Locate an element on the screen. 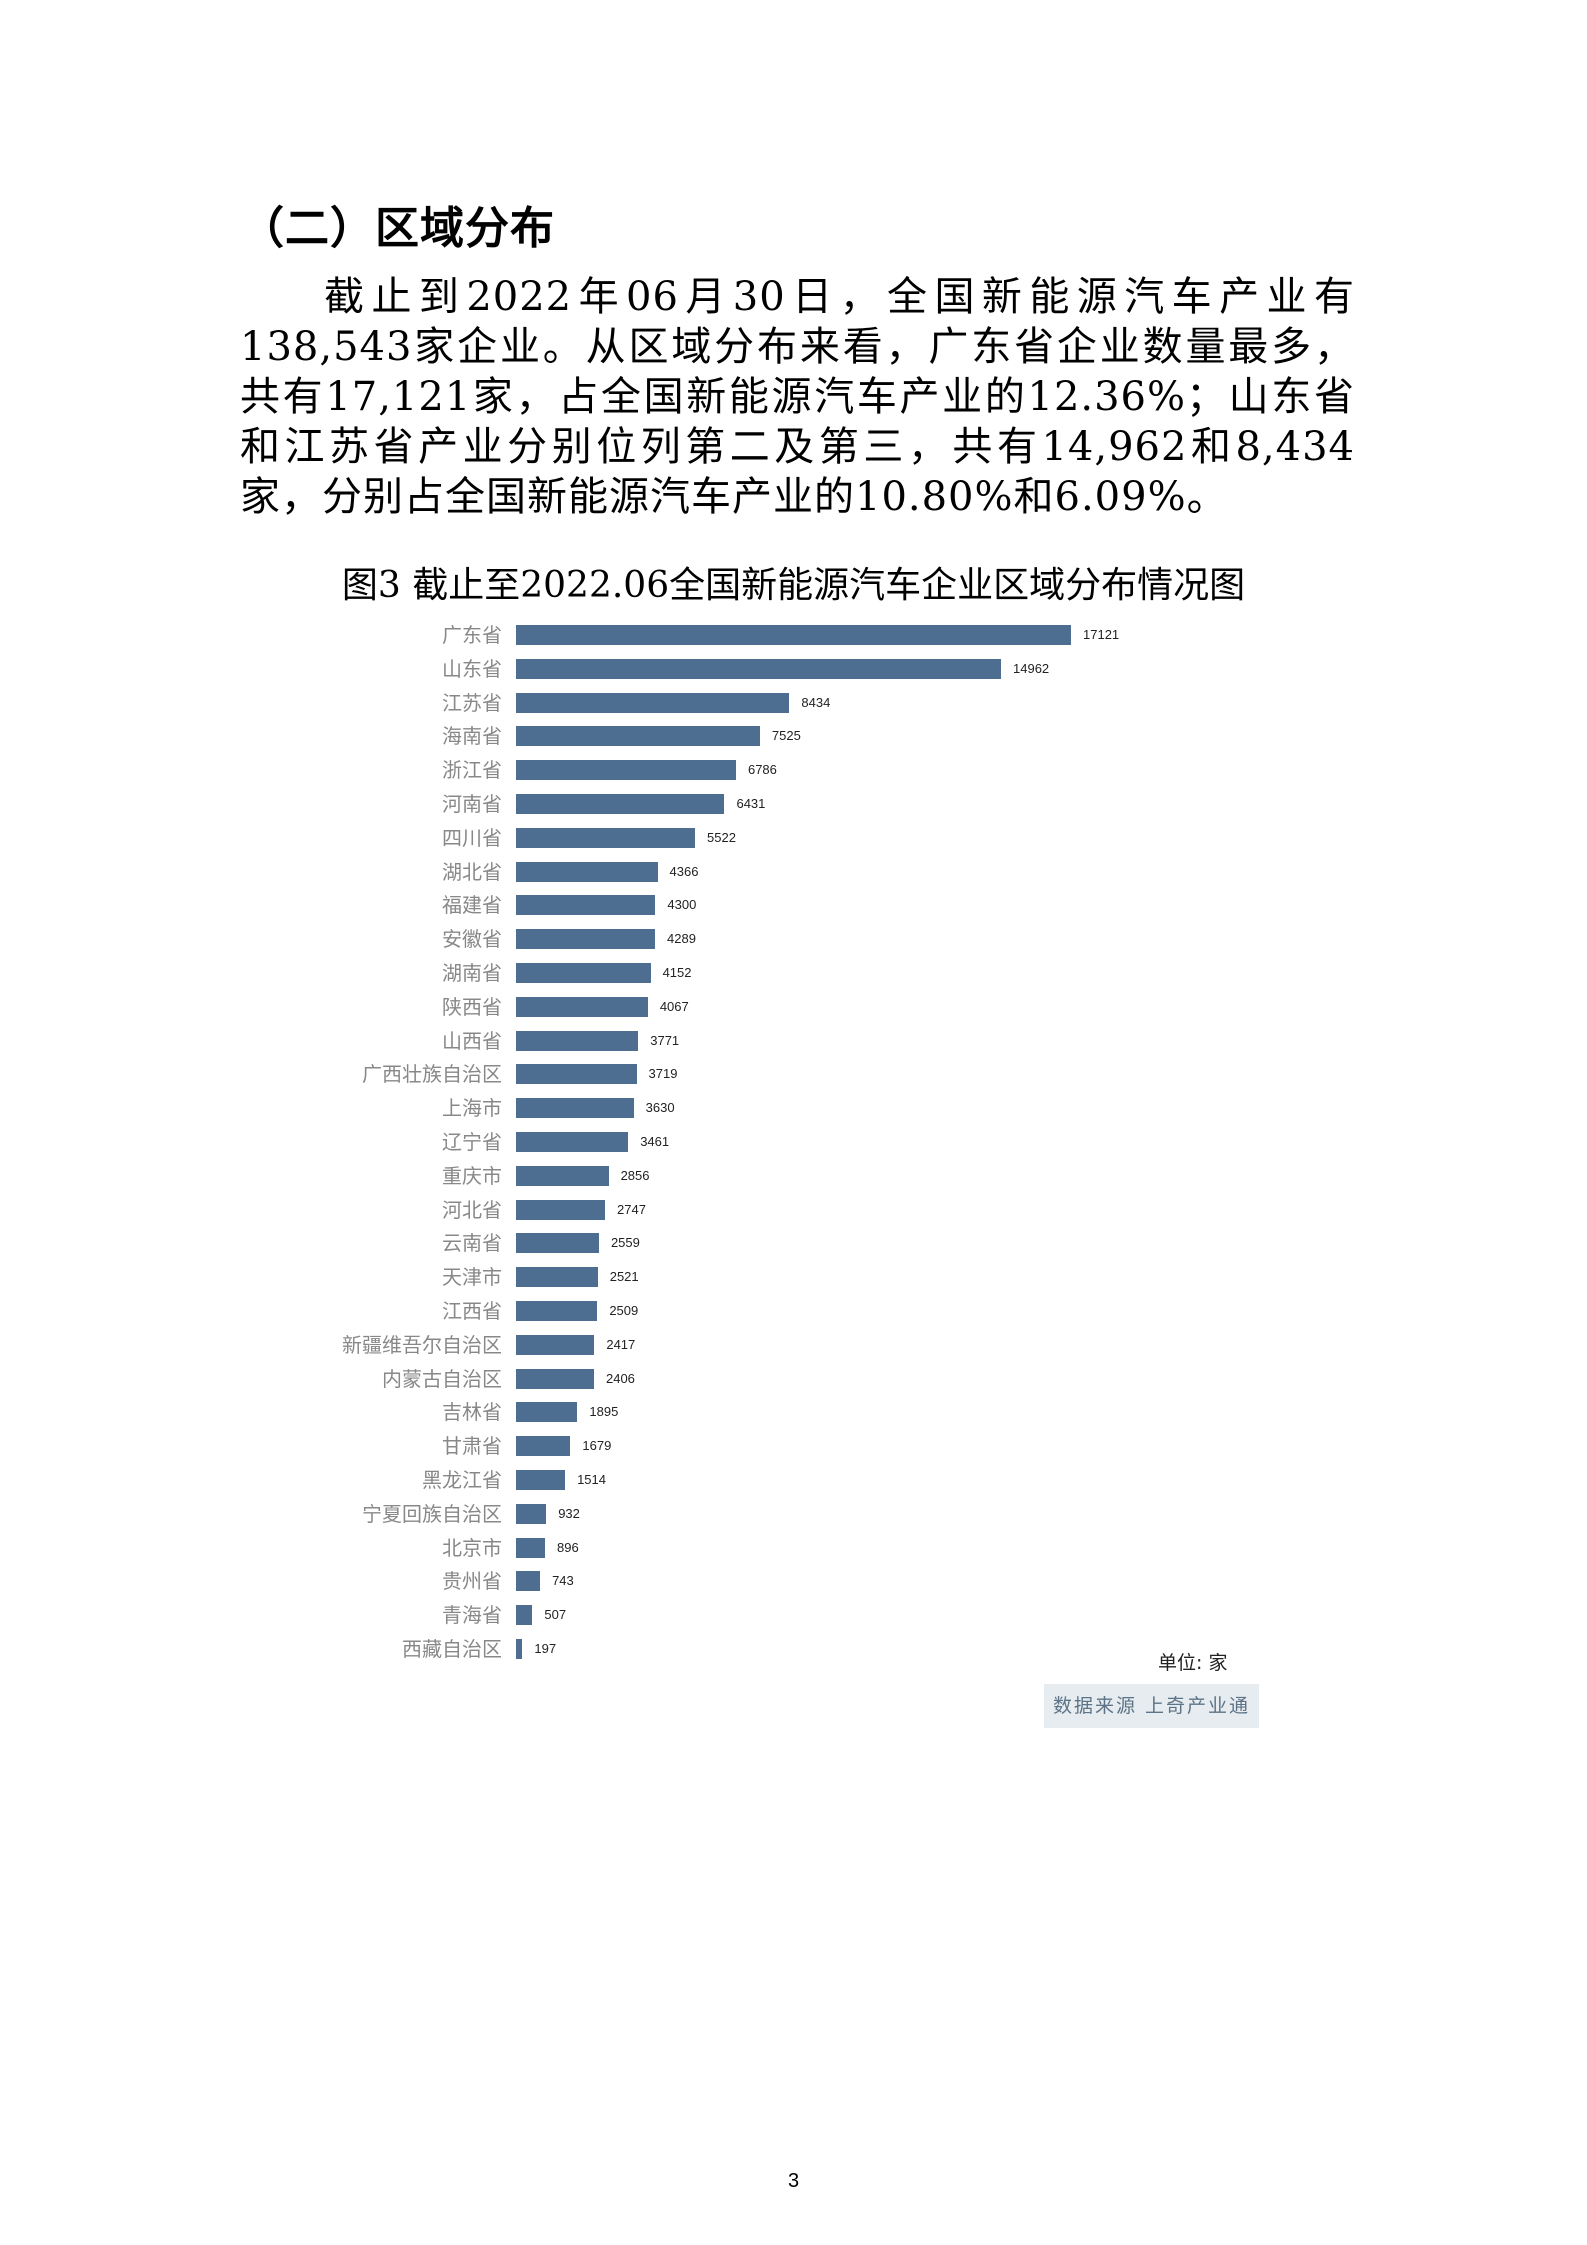 Image resolution: width=1587 pixels, height=2245 pixels. category-label: 江苏省 is located at coordinates (472, 702).